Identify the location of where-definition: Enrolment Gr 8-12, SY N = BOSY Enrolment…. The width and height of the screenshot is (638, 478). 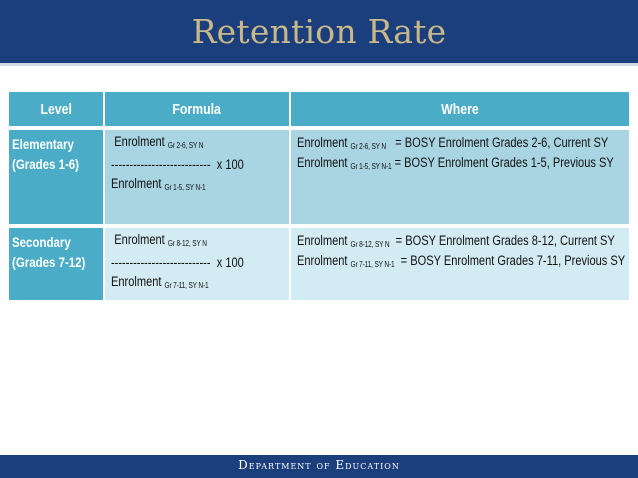
(456, 241).